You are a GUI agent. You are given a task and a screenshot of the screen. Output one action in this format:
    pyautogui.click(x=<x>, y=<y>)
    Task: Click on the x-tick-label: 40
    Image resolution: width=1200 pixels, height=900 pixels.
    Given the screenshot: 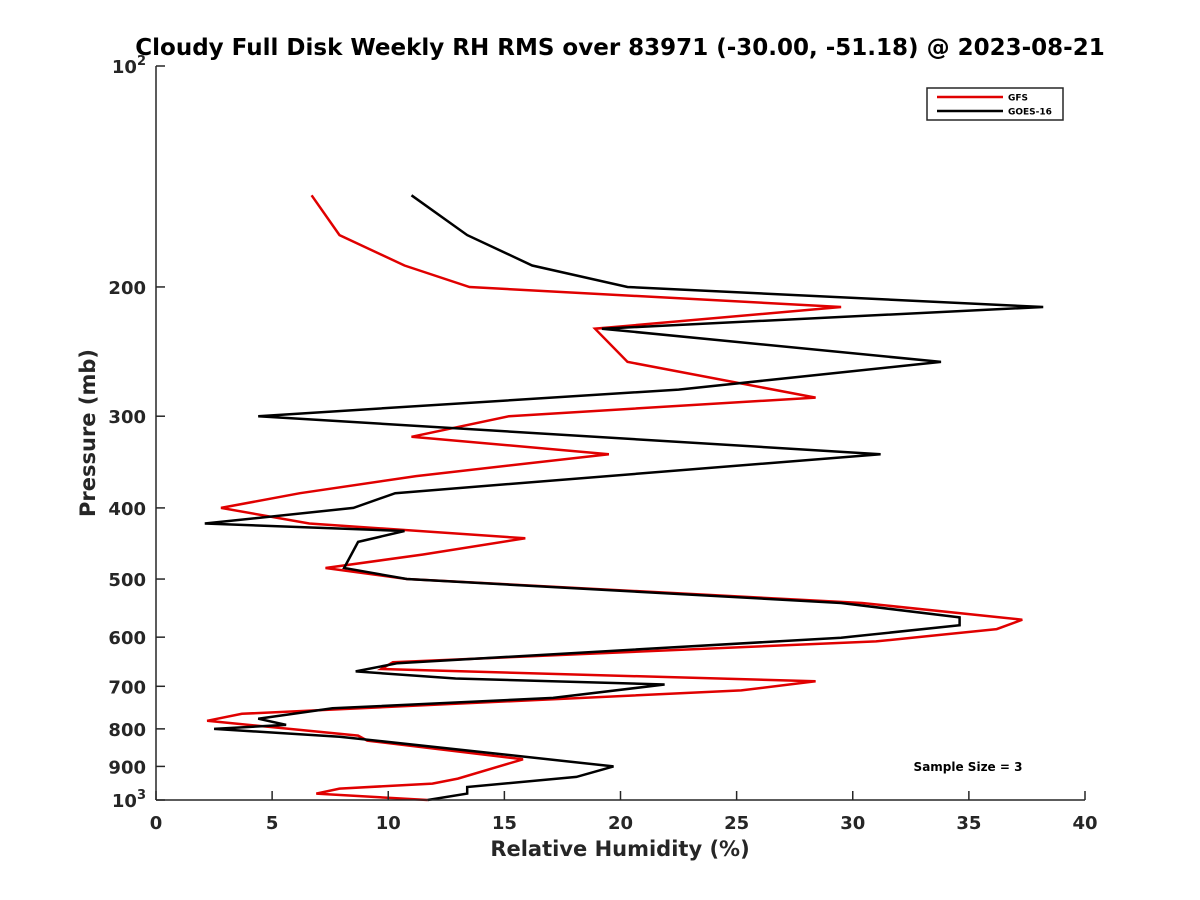 What is the action you would take?
    pyautogui.click(x=1084, y=823)
    